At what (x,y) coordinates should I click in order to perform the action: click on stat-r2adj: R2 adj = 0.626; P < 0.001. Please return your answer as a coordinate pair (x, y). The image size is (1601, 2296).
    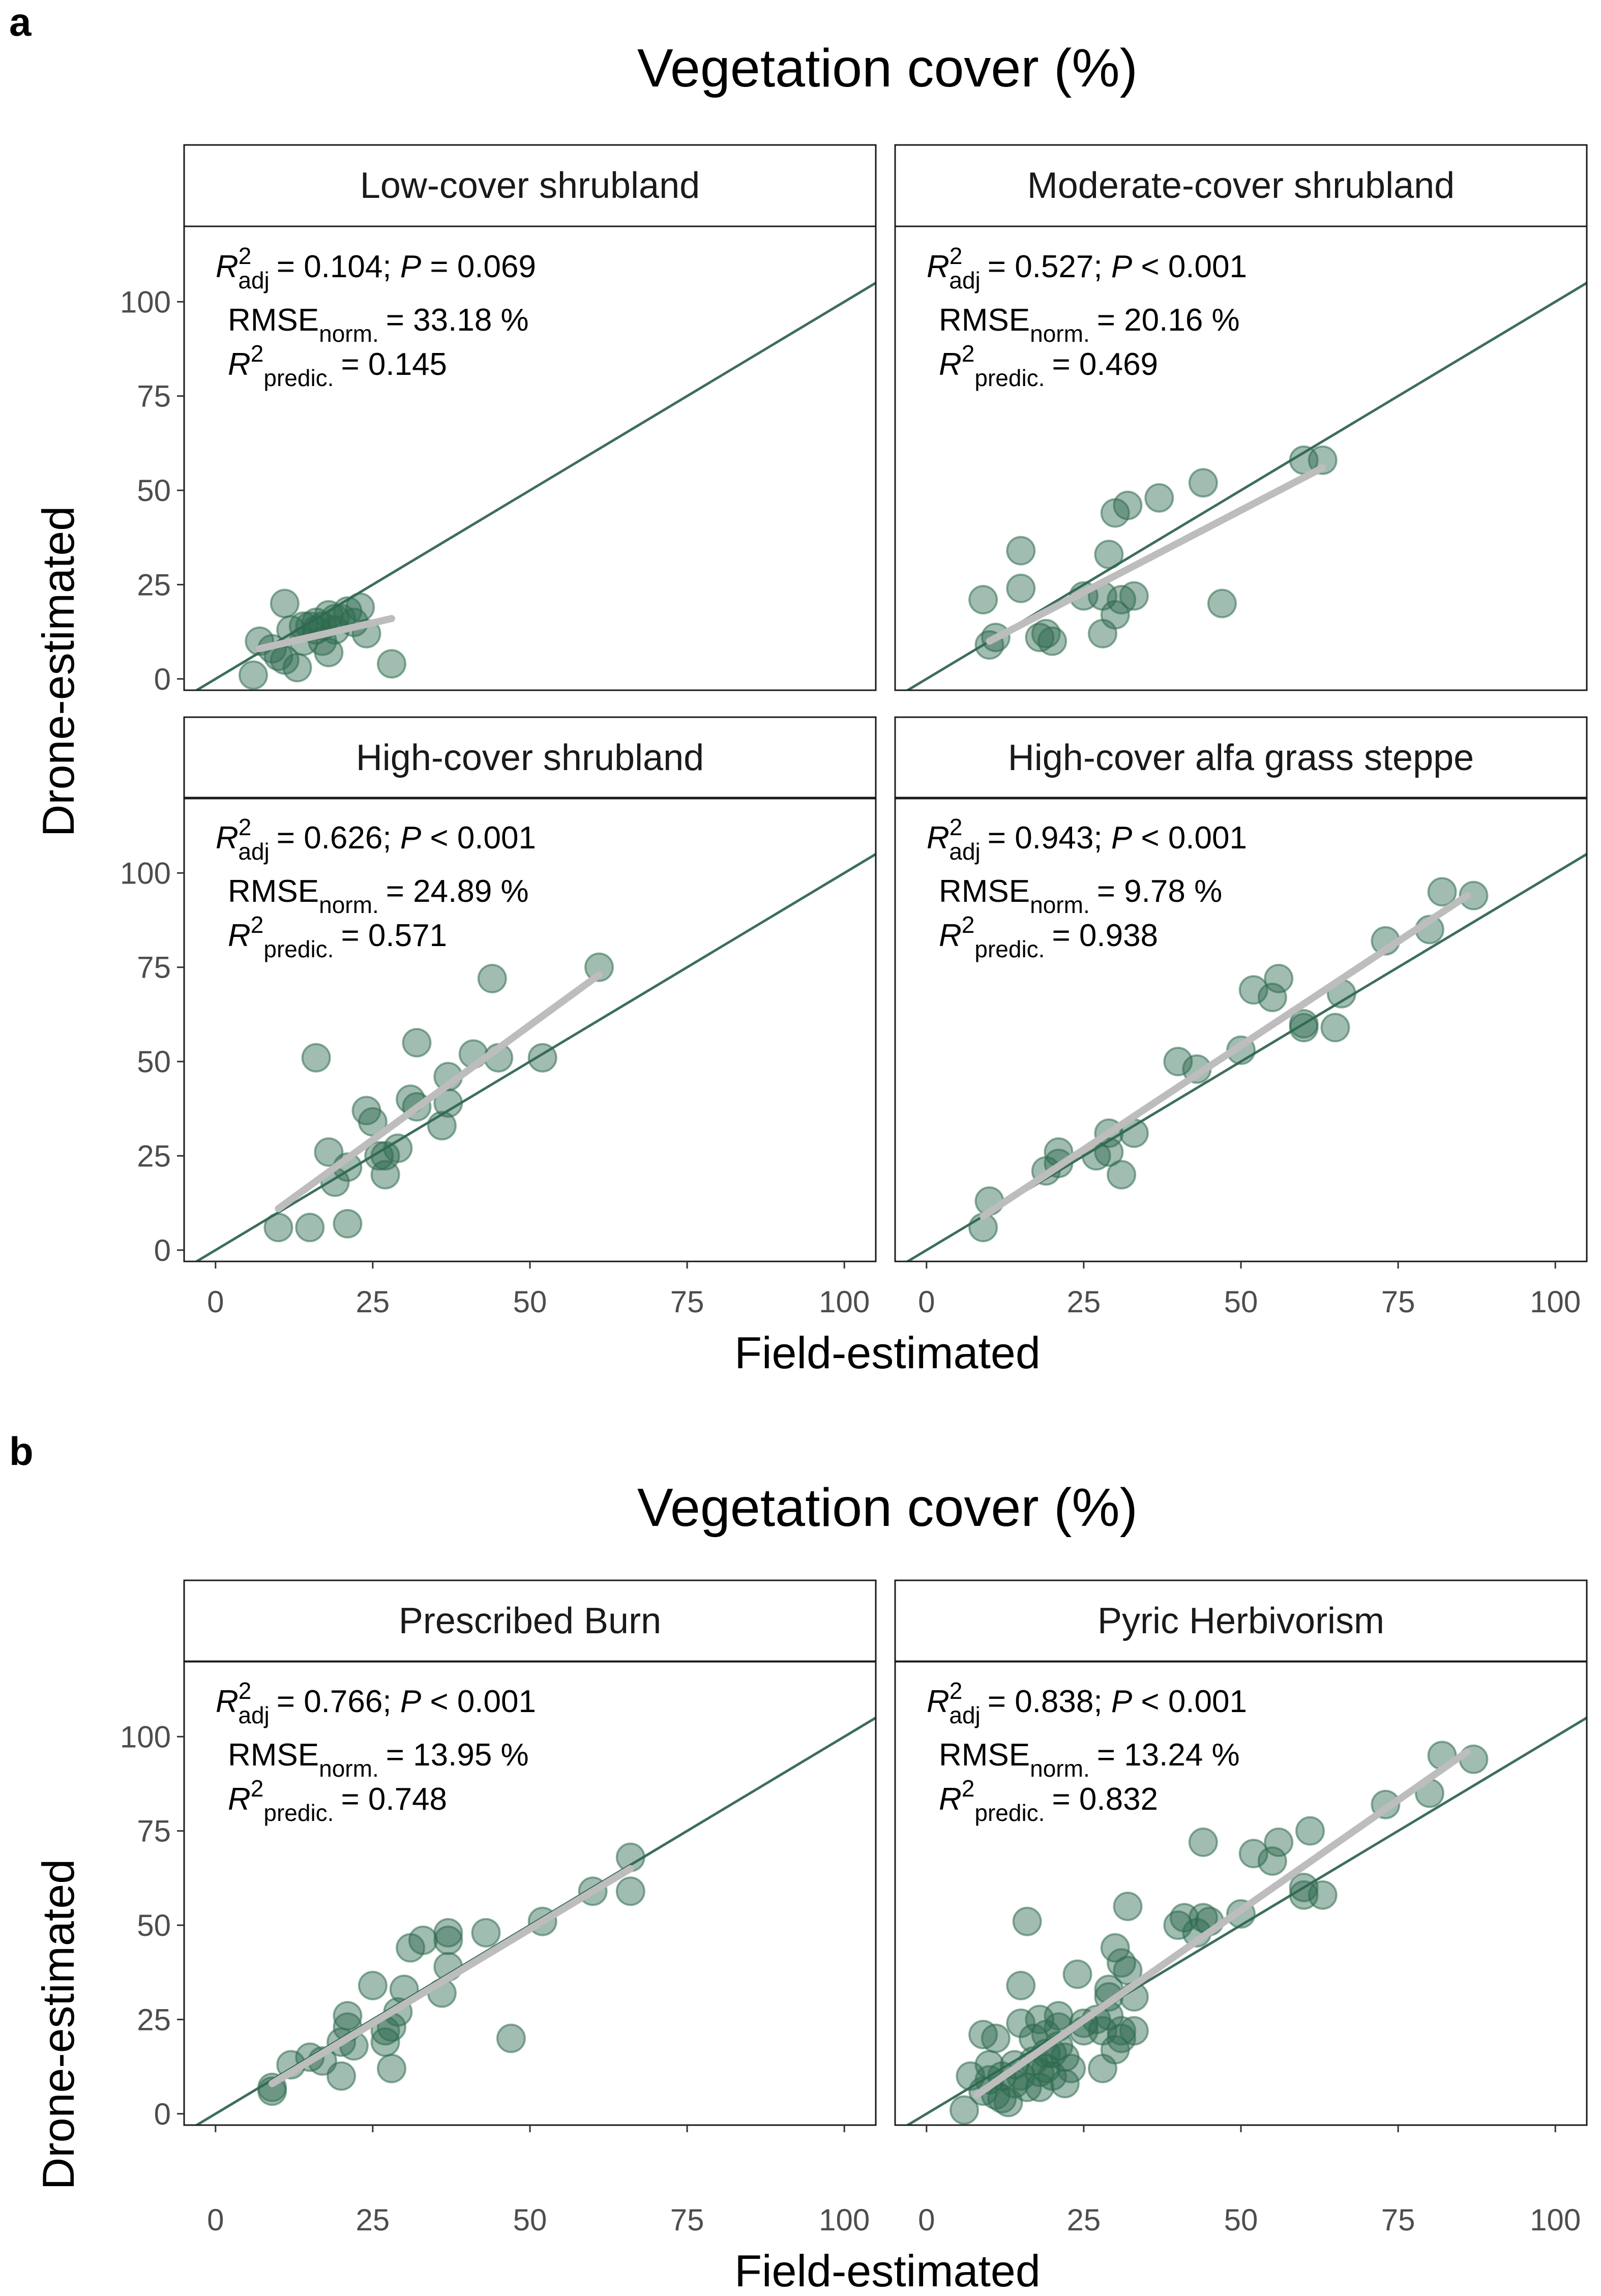
    Looking at the image, I should click on (376, 839).